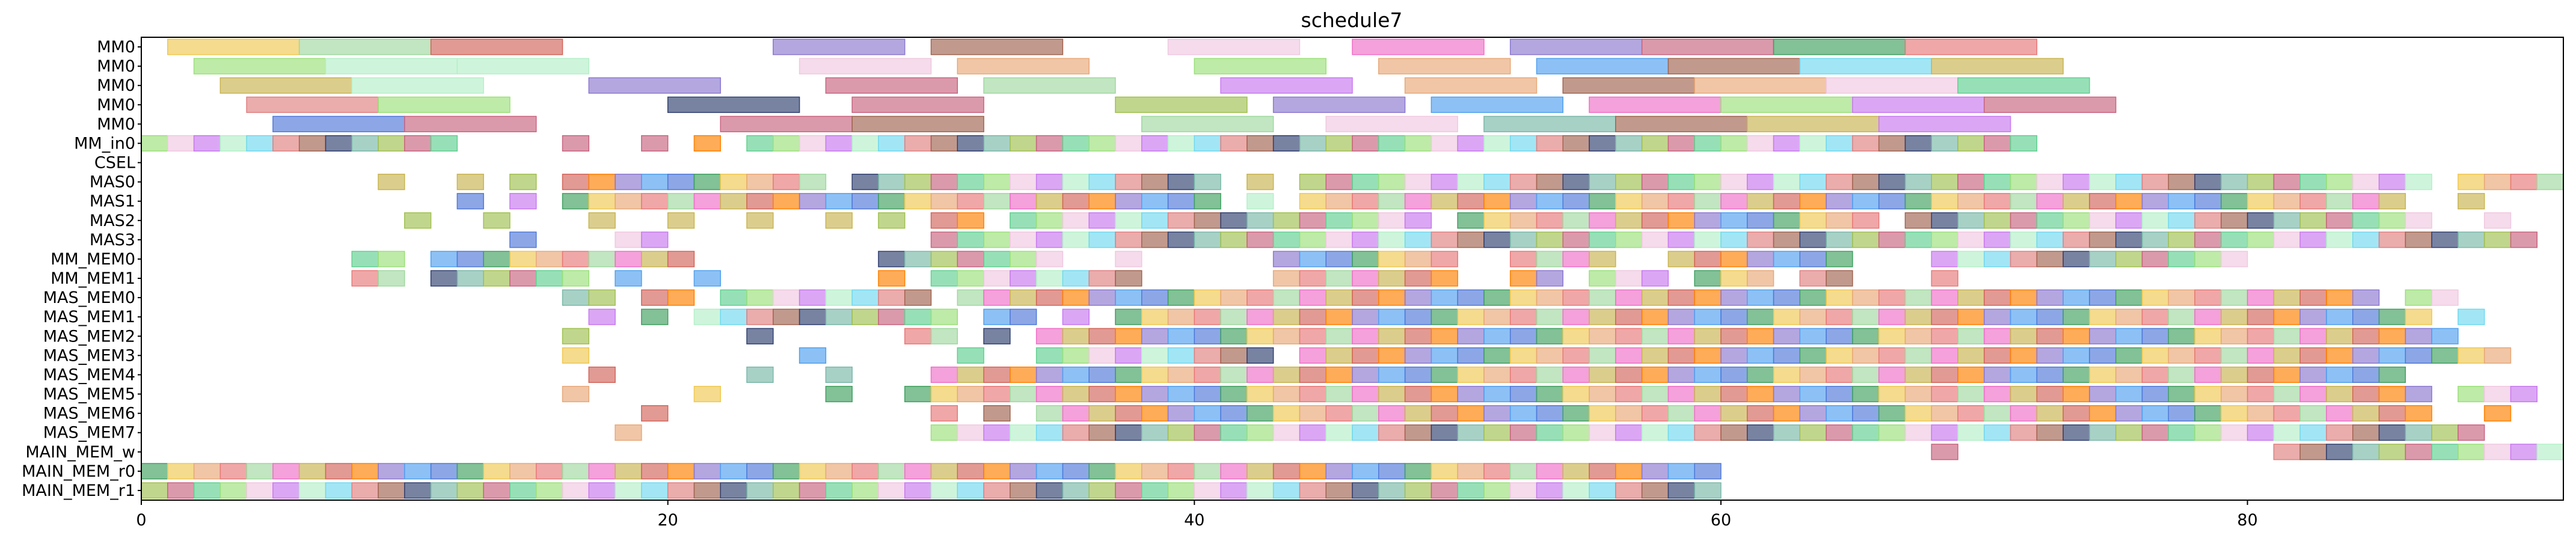 The height and width of the screenshot is (541, 2576). I want to click on y-tick-label: MAS2, so click(112, 221).